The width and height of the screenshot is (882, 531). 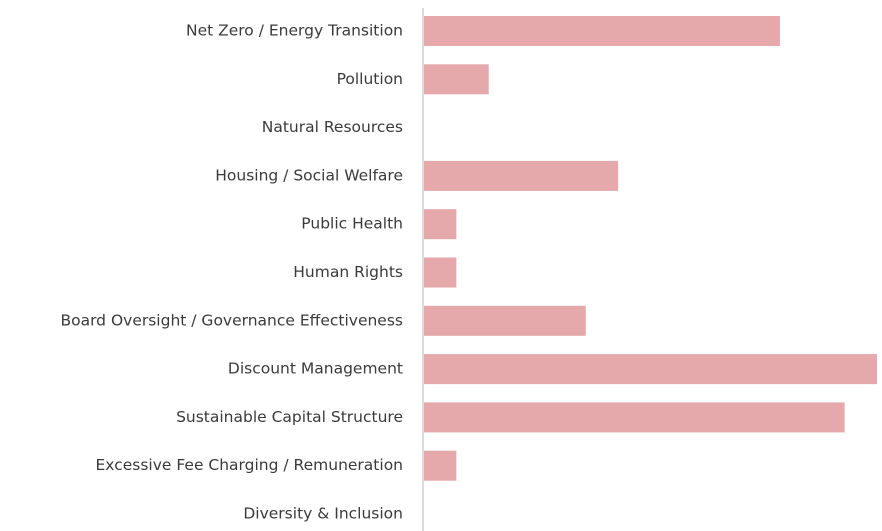 I want to click on category-label: Public Health, so click(x=352, y=224).